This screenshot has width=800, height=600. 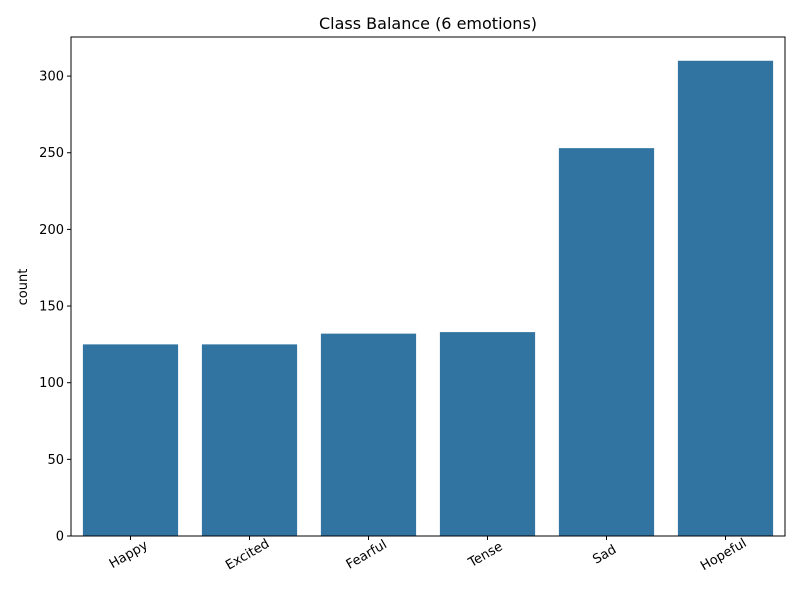 I want to click on bar-happy, so click(x=130, y=440).